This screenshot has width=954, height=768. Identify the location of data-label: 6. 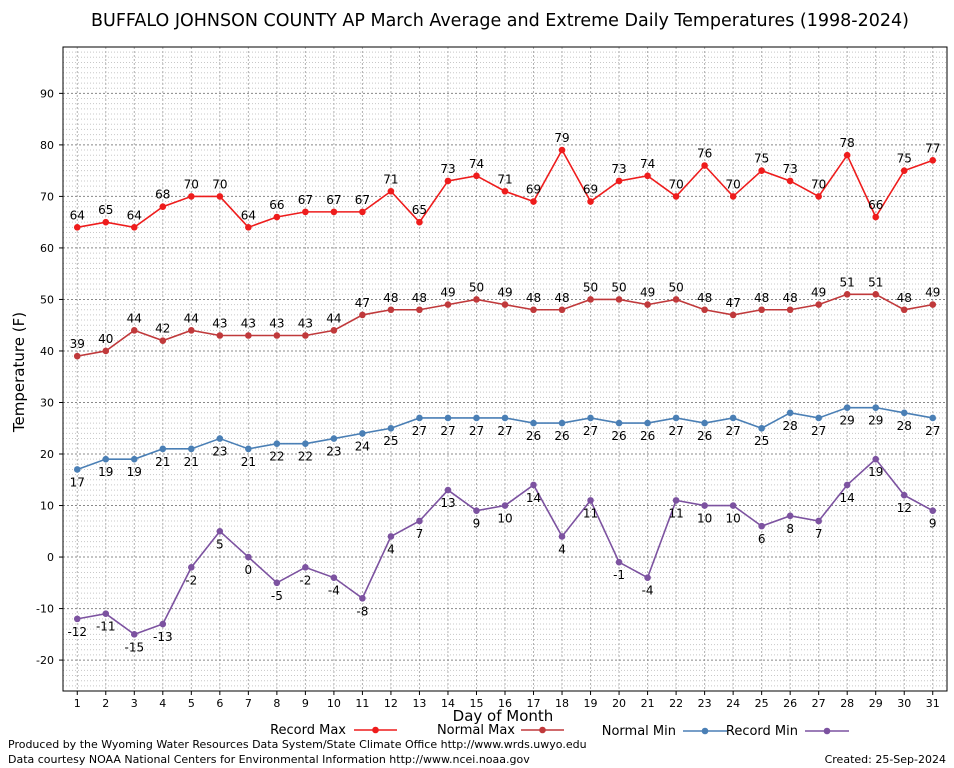
(762, 539).